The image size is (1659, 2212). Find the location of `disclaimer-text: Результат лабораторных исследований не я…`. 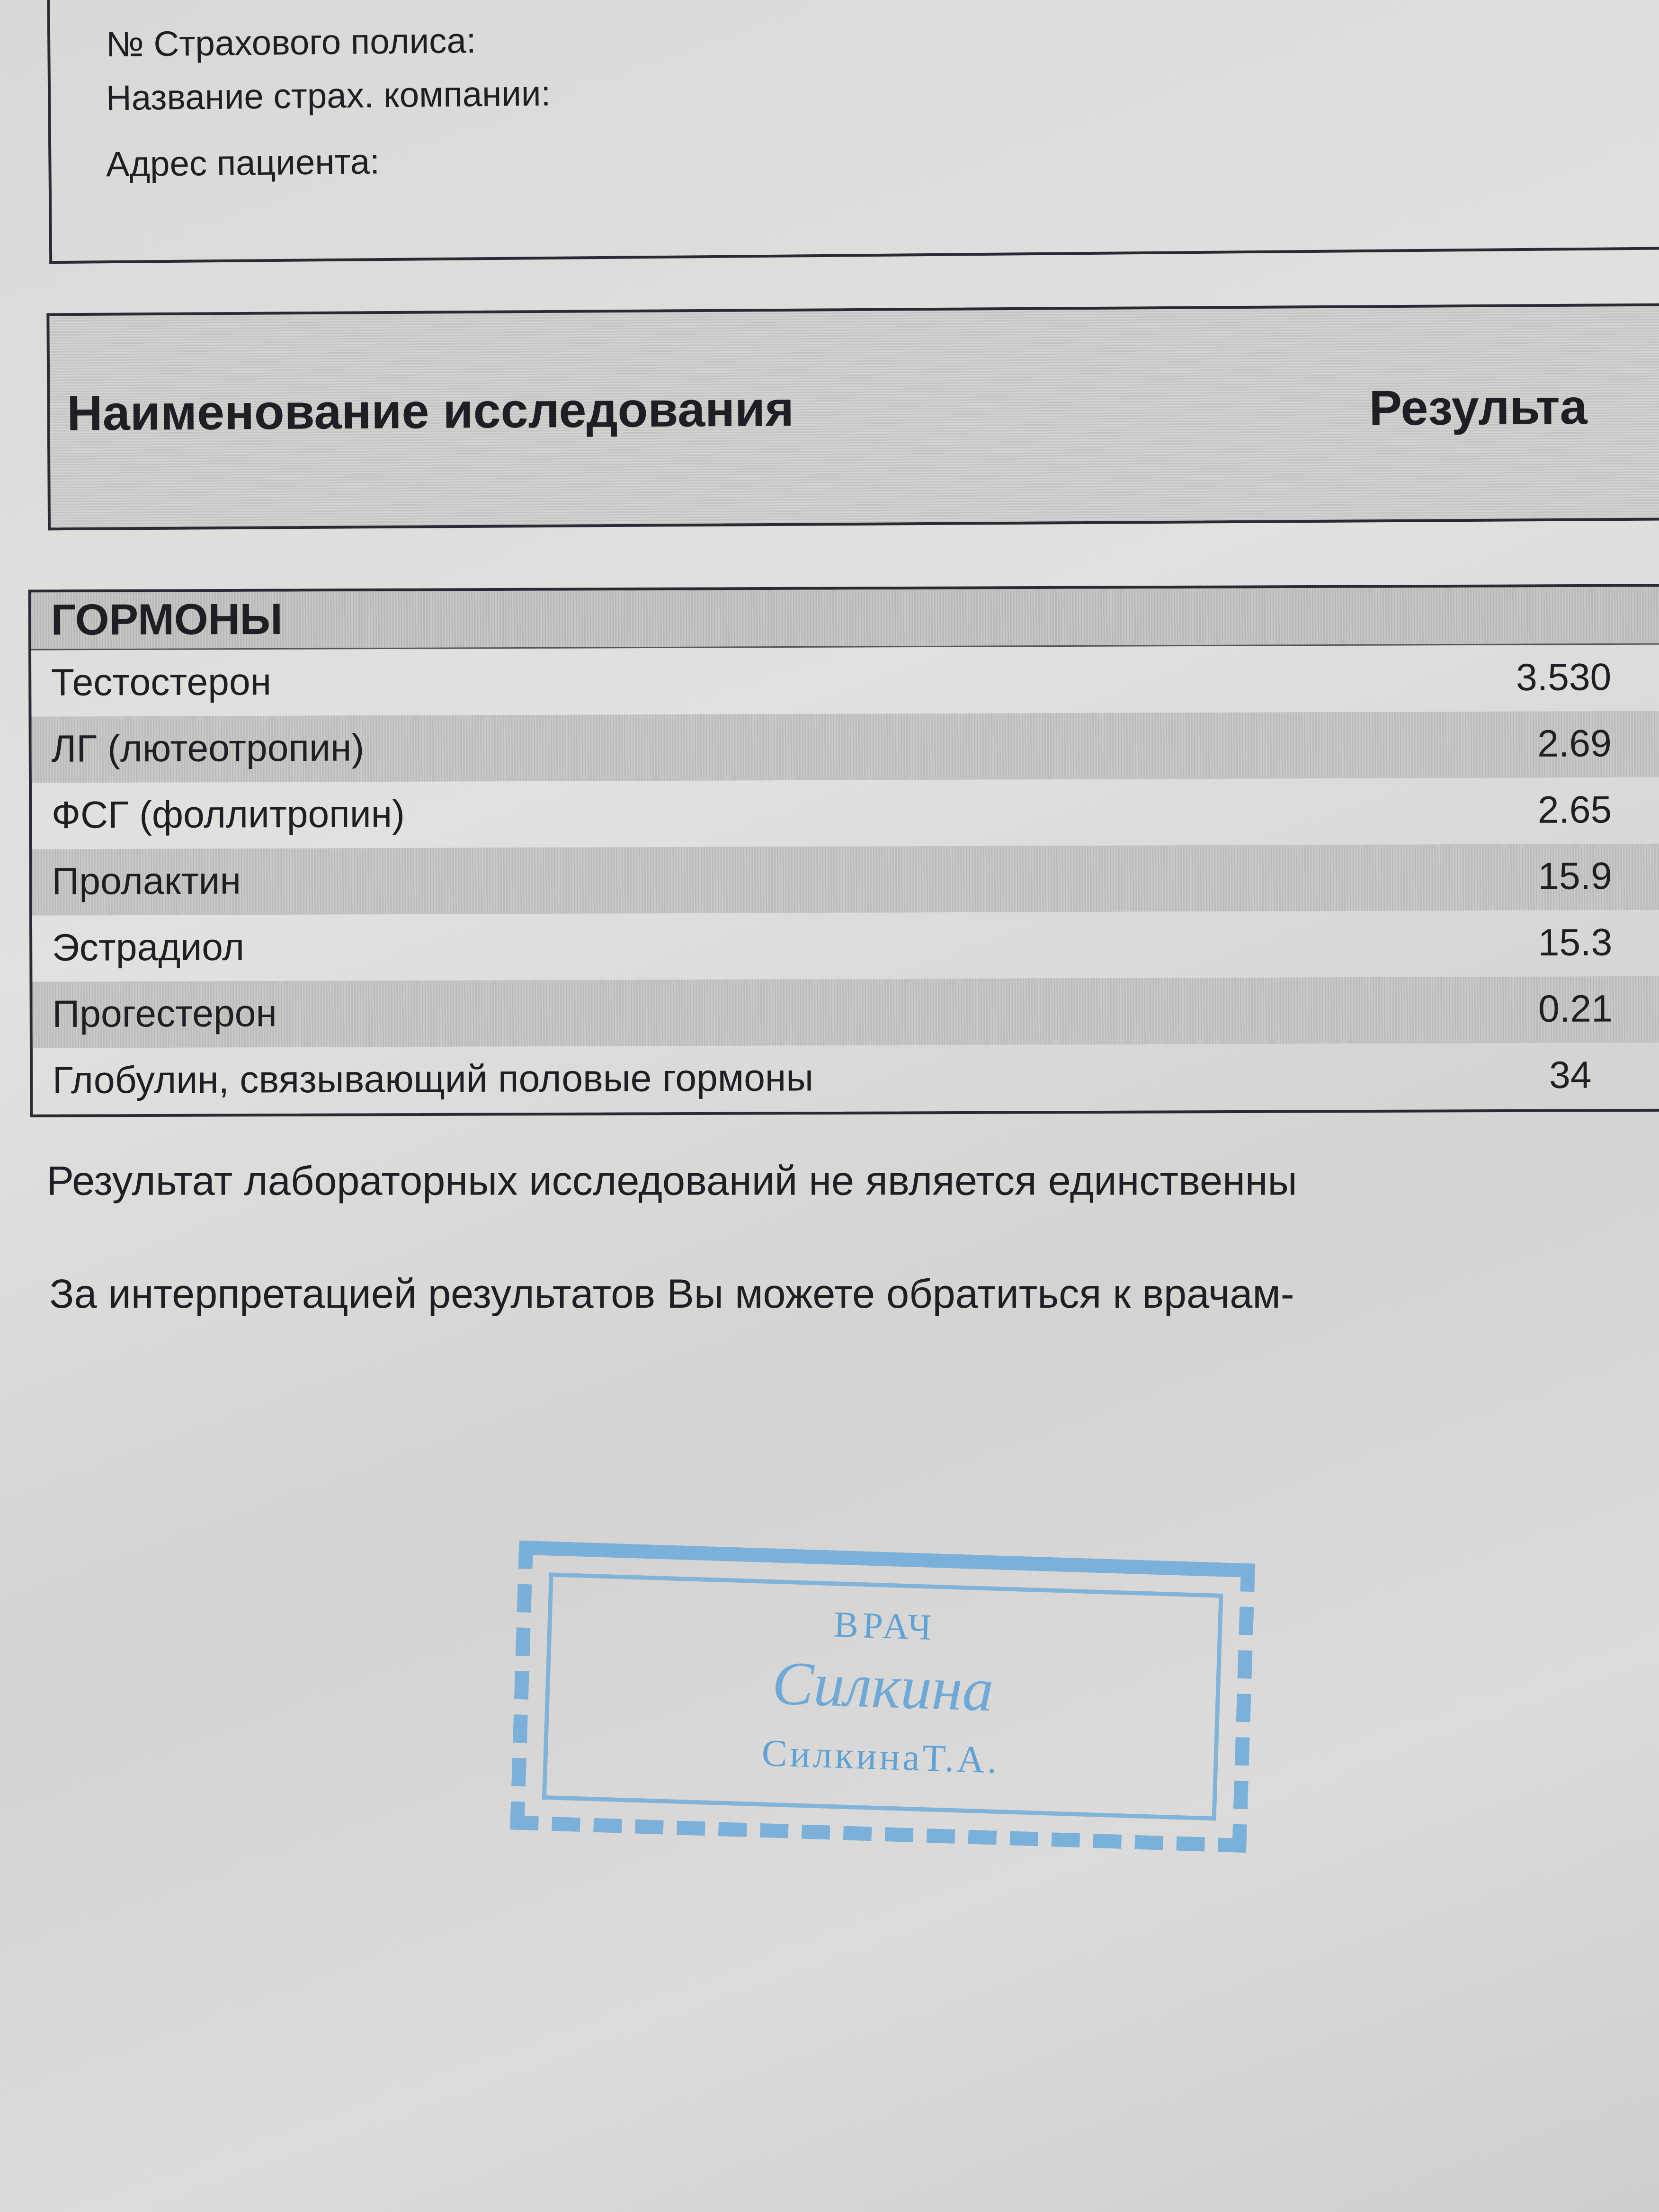

disclaimer-text: Результат лабораторных исследований не я… is located at coordinates (671, 1182).